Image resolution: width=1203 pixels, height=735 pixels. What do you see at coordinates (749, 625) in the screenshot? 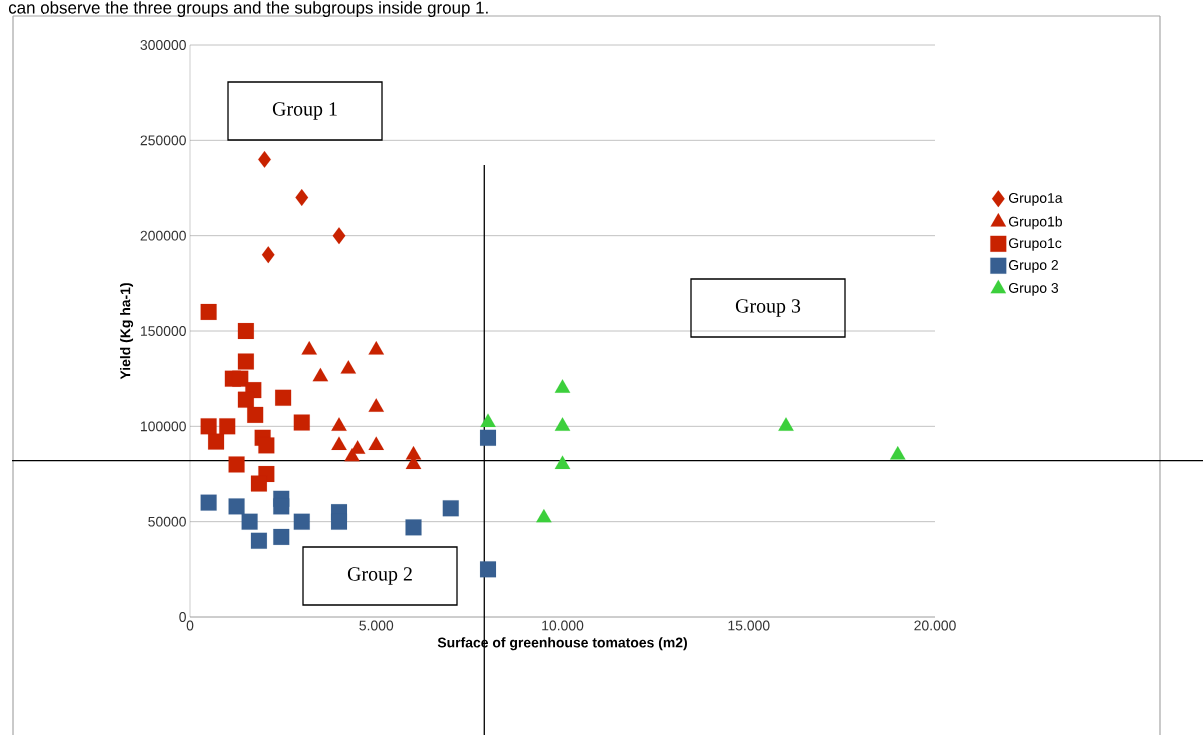
I see `x-tick-label: 15.000` at bounding box center [749, 625].